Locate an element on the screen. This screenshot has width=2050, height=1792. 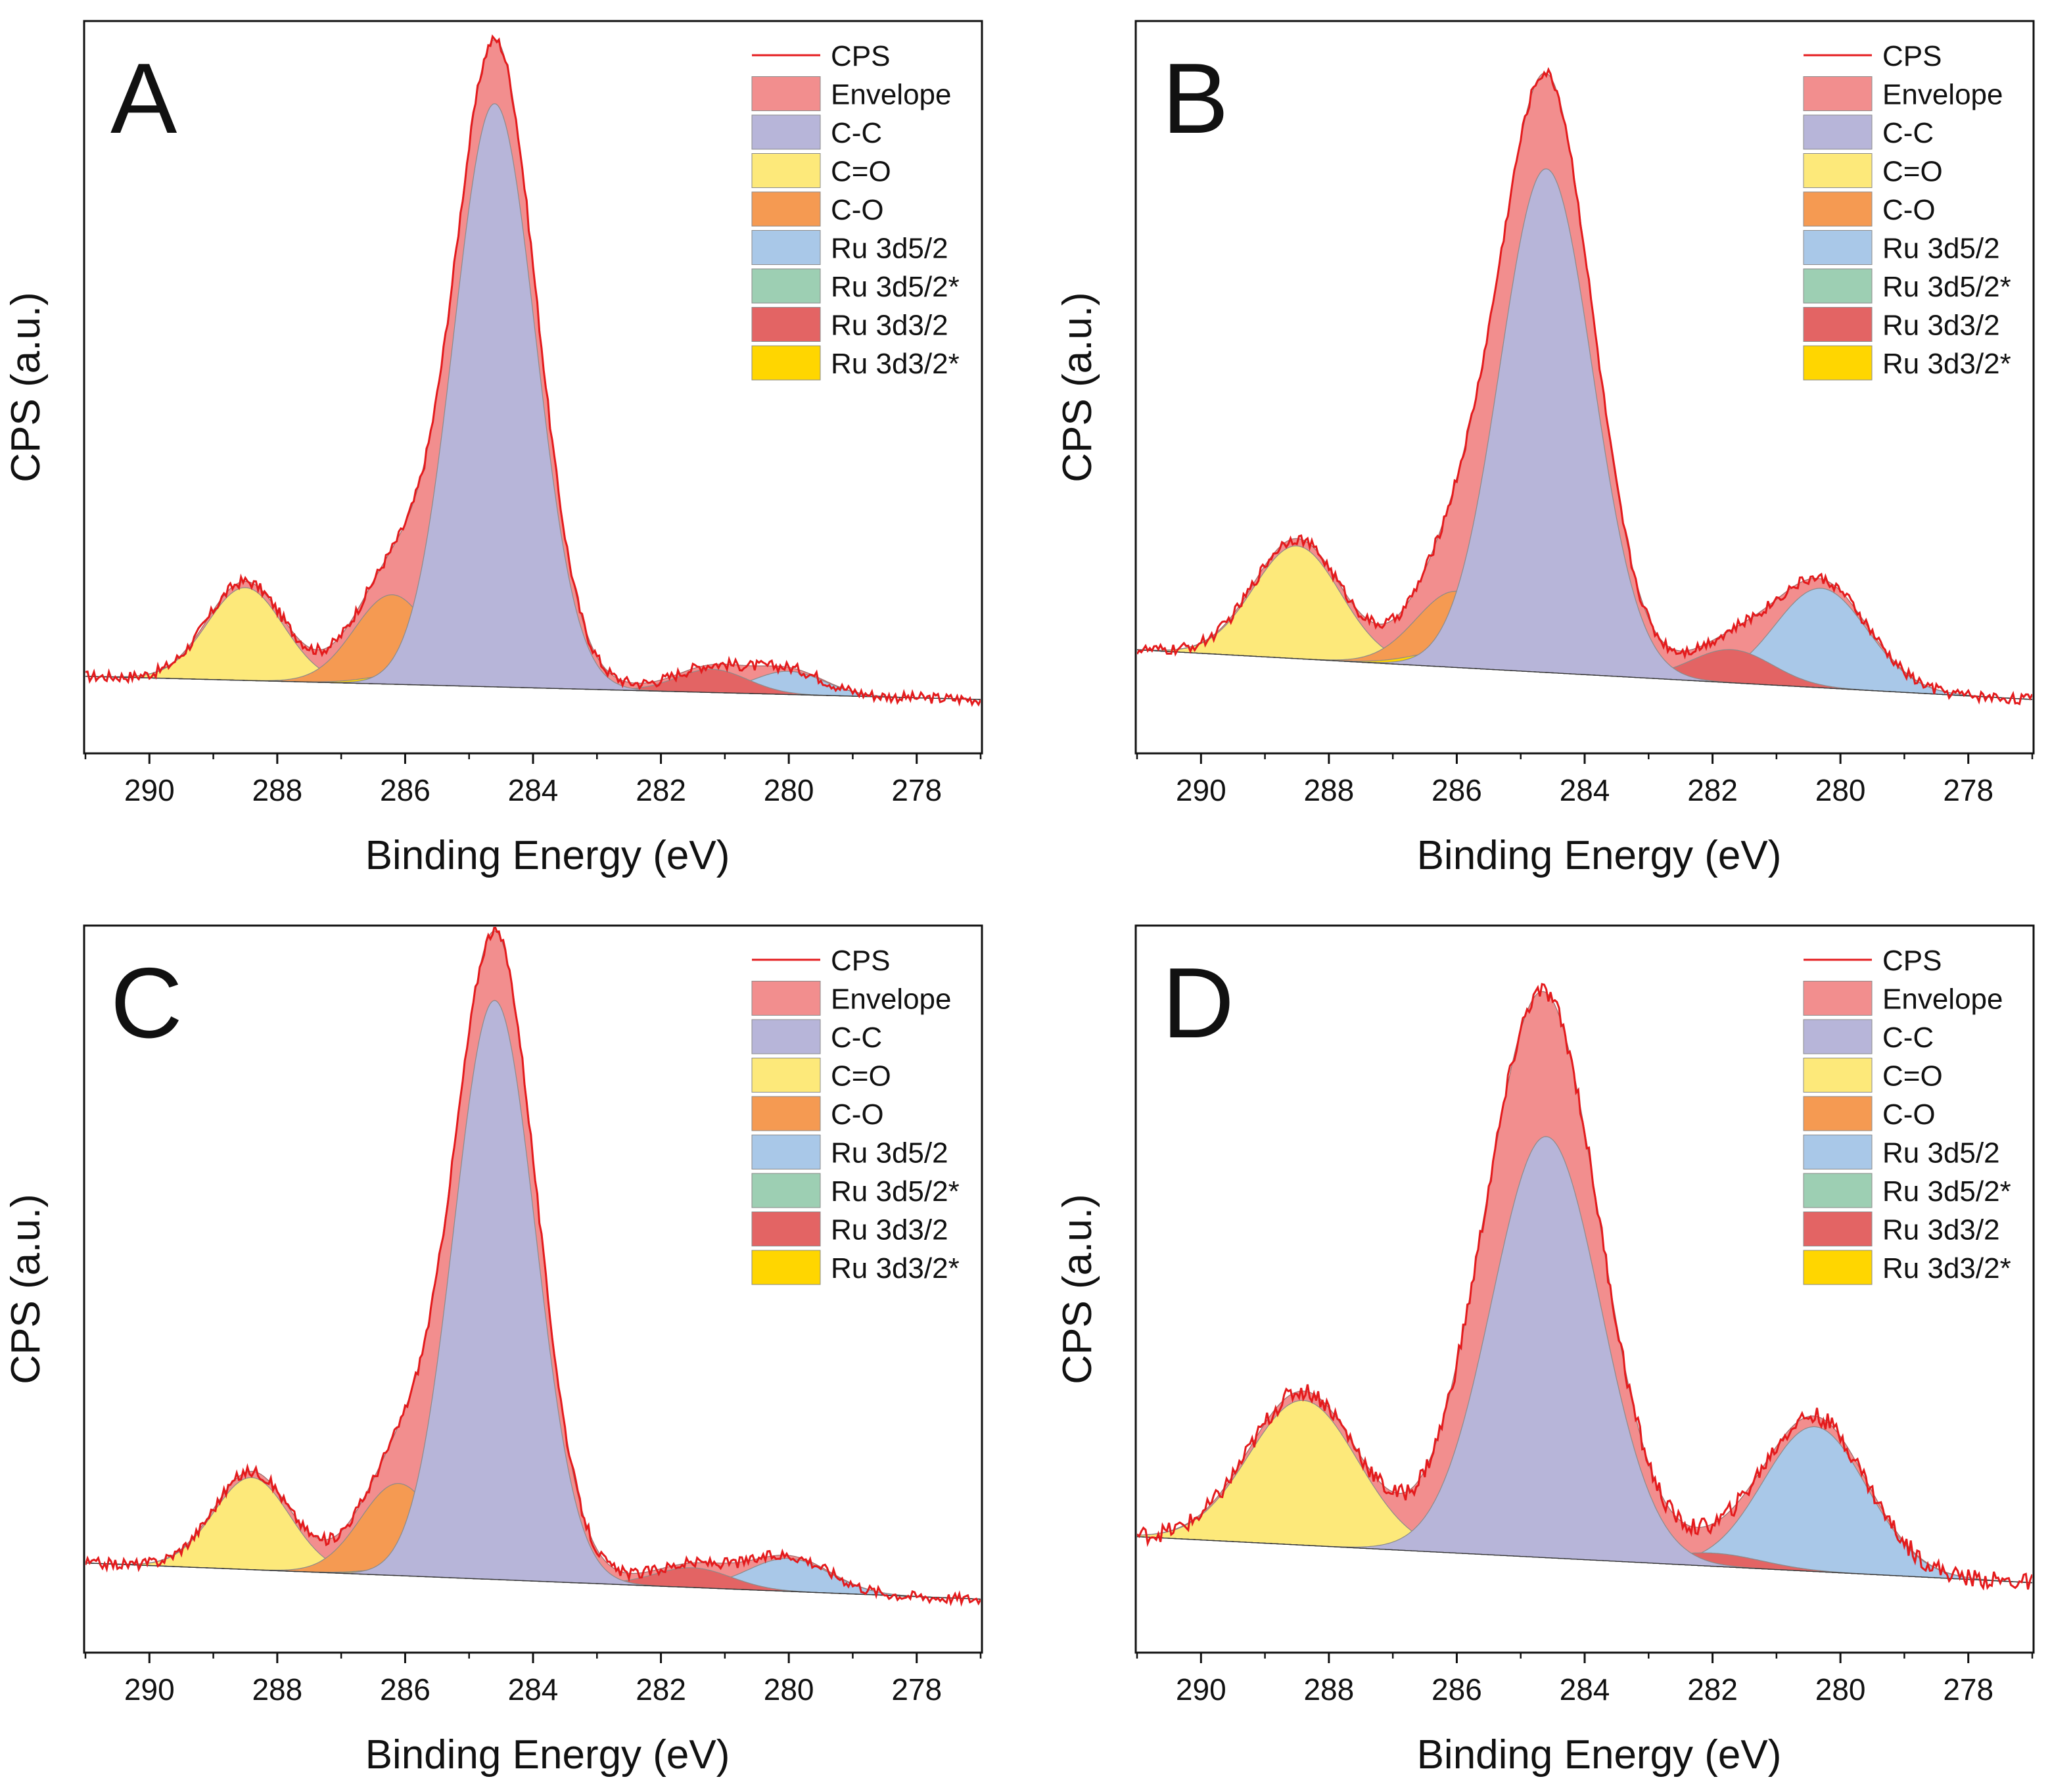
panel-label: B is located at coordinates (1195, 98).